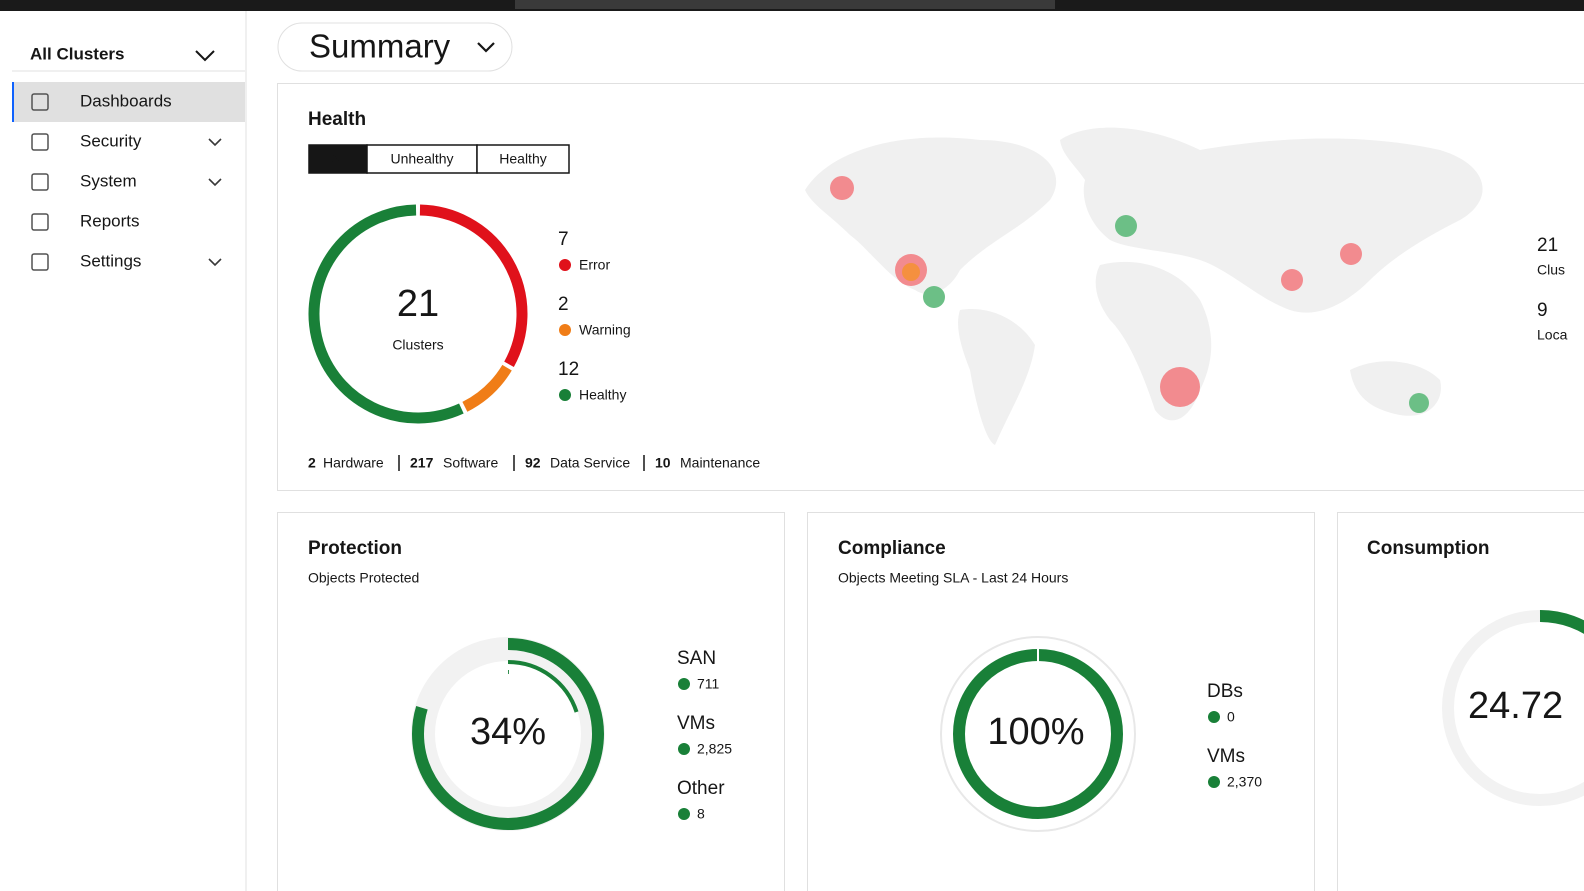 Image resolution: width=1584 pixels, height=891 pixels. I want to click on filter-label: Healthy, so click(522, 159).